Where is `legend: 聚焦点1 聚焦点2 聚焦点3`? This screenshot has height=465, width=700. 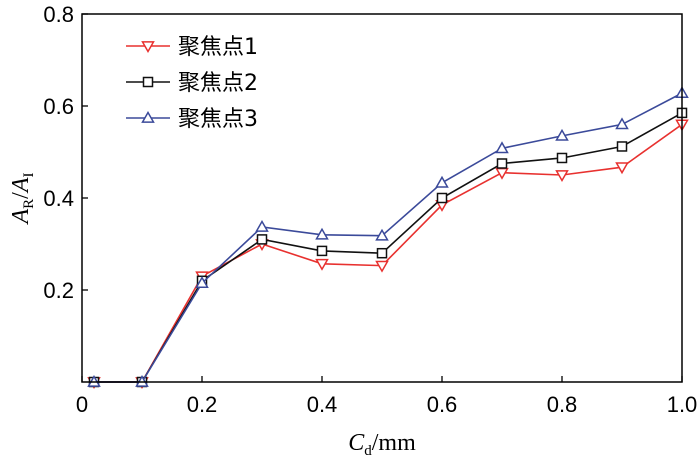
legend: 聚焦点1 聚焦点2 聚焦点3 is located at coordinates (192, 83).